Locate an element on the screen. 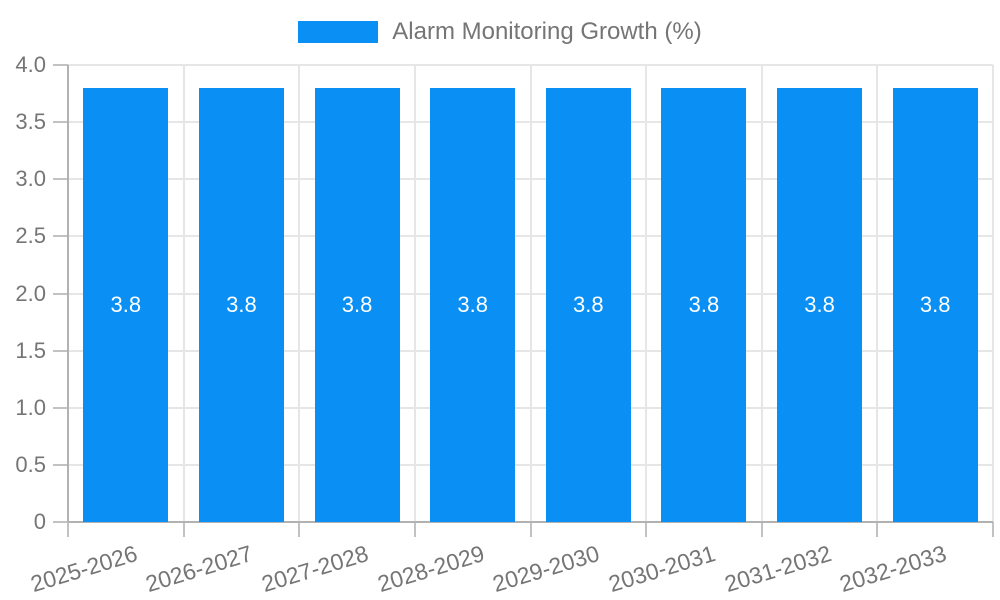 Image resolution: width=1000 pixels, height=600 pixels. y-axis-label: 0.5 is located at coordinates (30, 464).